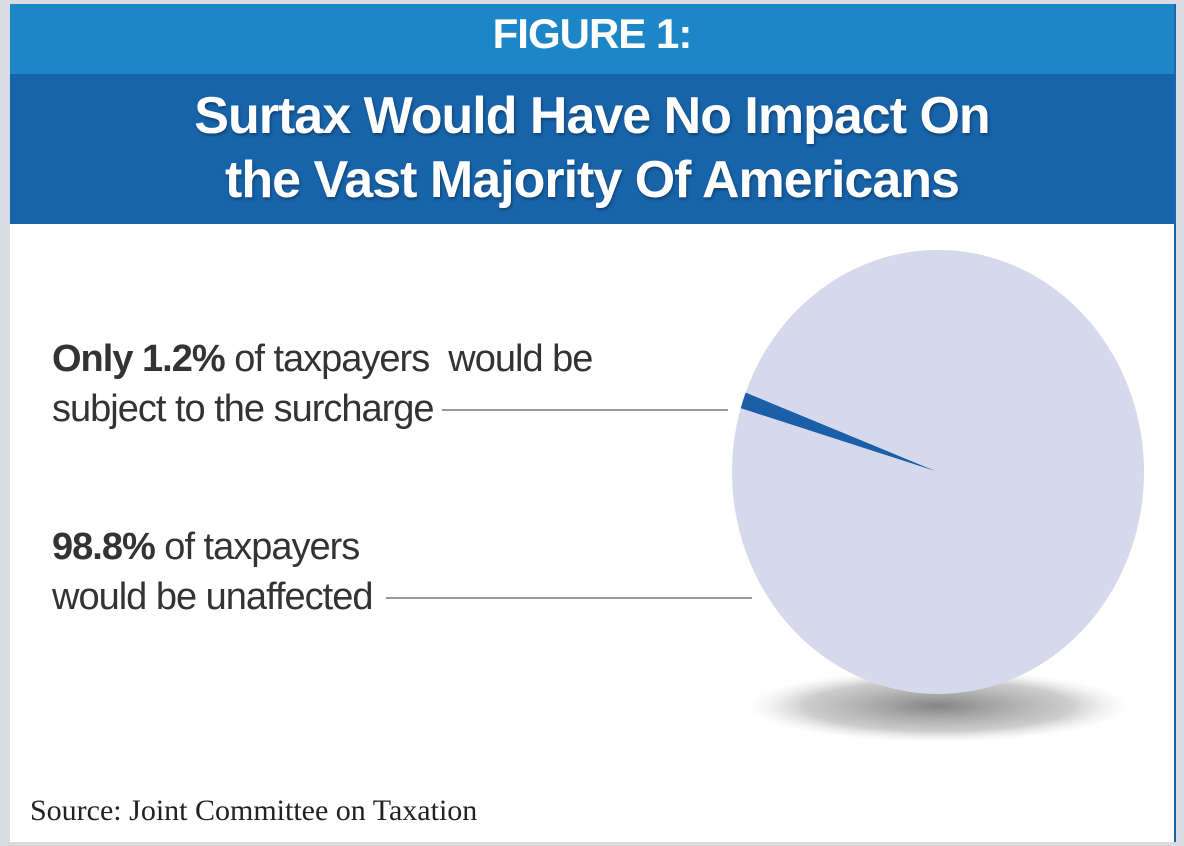  Describe the element at coordinates (139, 359) in the screenshot. I see `annotation-affected-bold: Only 1.2%` at that location.